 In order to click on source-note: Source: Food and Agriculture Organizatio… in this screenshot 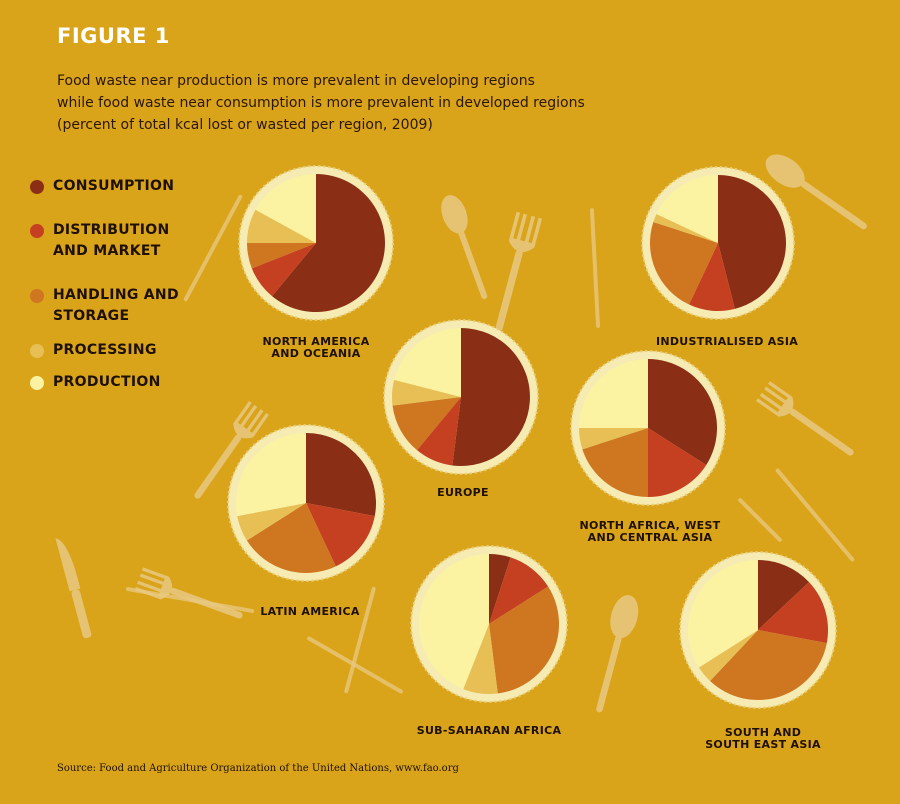, I will do `click(258, 768)`.